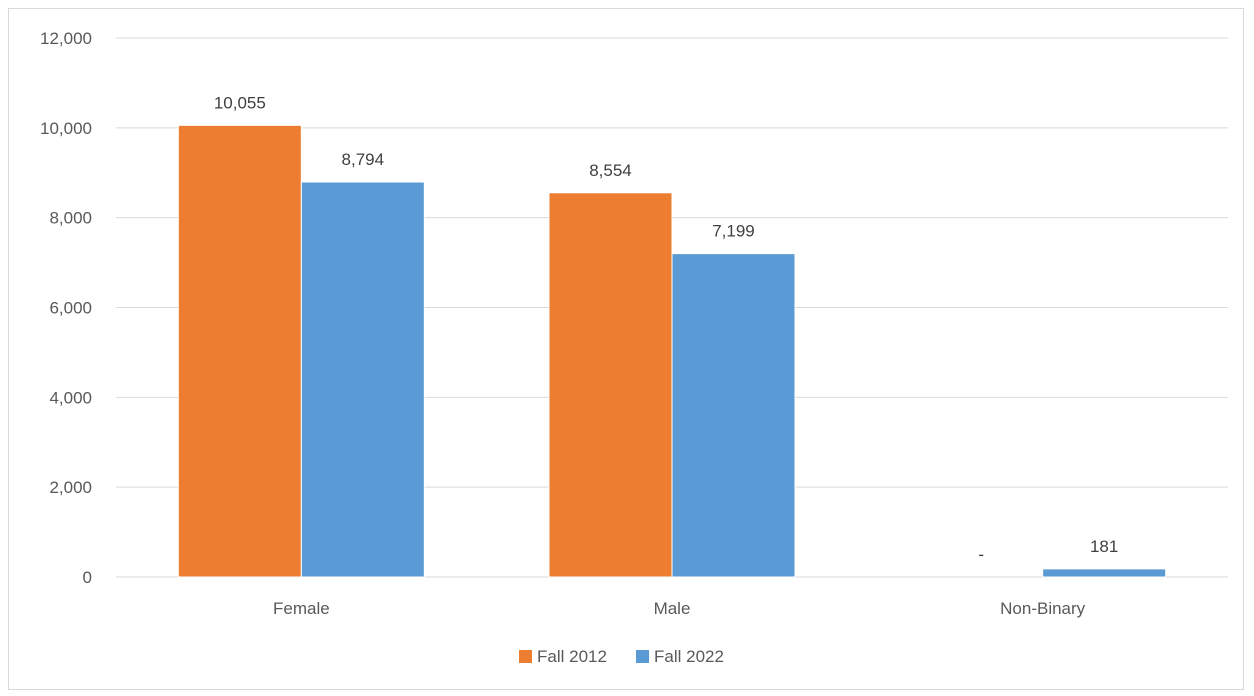 This screenshot has width=1254, height=696. I want to click on x-tick-label: Non-Binary, so click(1043, 608).